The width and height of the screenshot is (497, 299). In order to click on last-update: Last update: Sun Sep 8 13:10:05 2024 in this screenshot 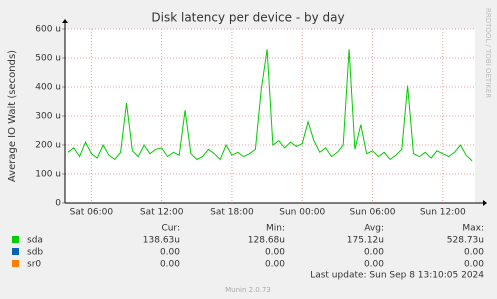, I will do `click(397, 276)`.